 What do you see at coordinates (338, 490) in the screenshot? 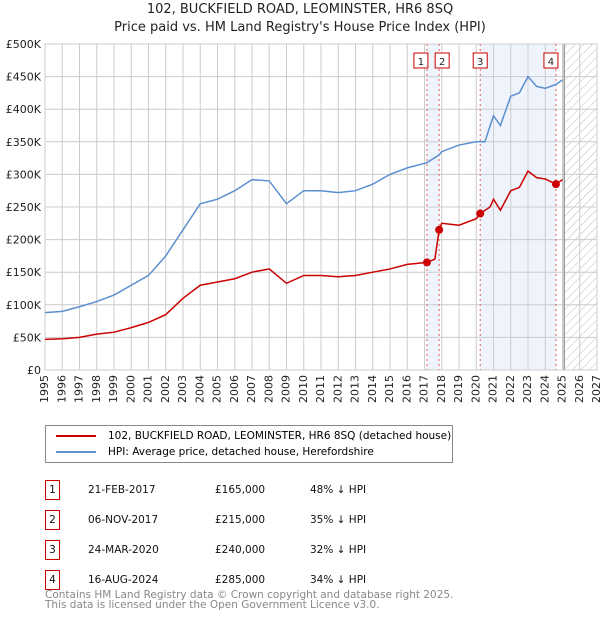
I see `transaction-hpi: 48% ↓ HPI` at bounding box center [338, 490].